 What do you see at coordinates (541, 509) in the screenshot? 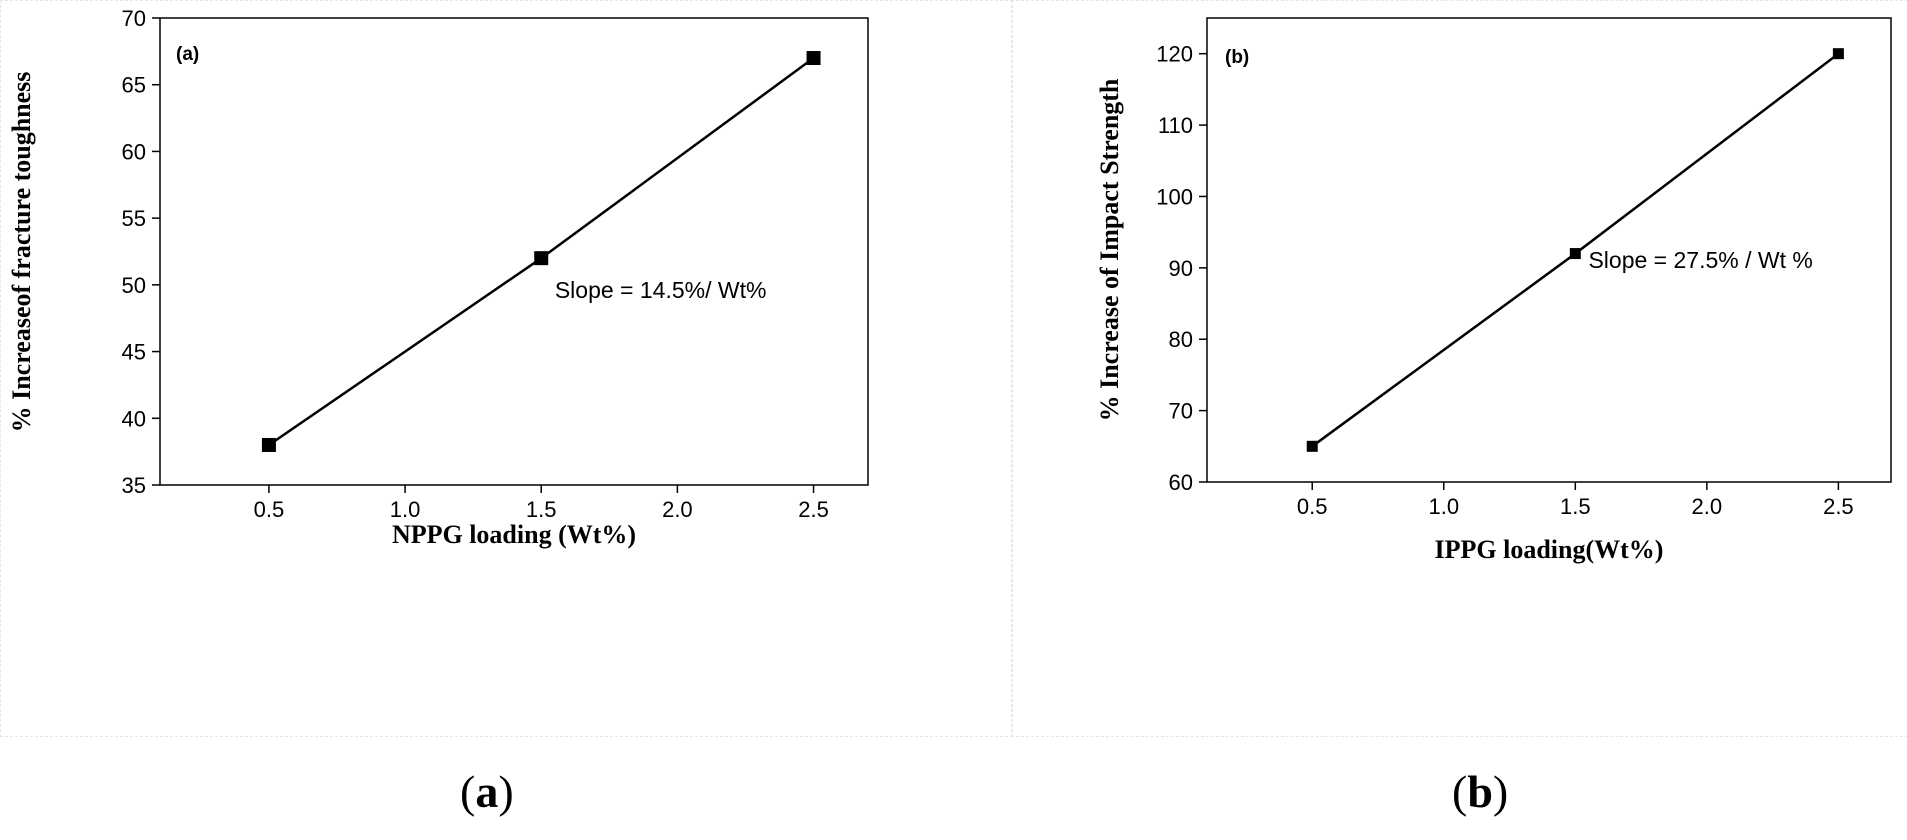
I see `x-tick-label-a-2: 1.5` at bounding box center [541, 509].